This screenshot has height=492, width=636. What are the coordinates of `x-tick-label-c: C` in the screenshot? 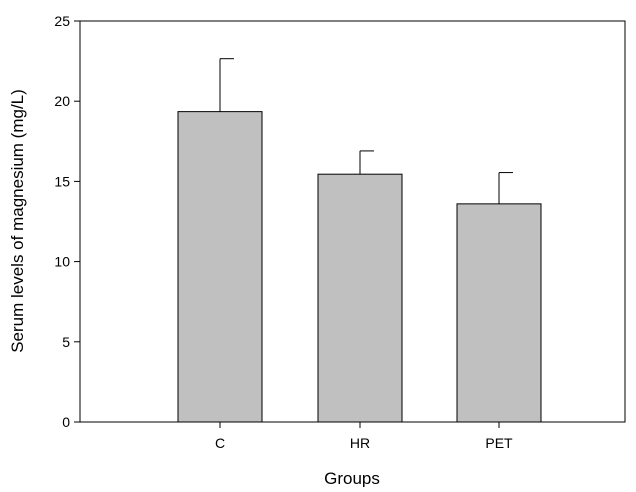 It's located at (220, 443).